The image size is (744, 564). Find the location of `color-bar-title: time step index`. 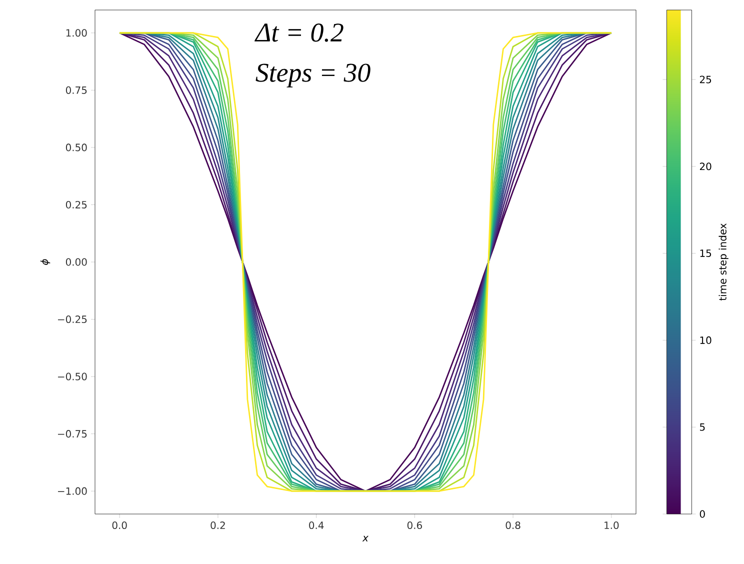

color-bar-title: time step index is located at coordinates (723, 262).